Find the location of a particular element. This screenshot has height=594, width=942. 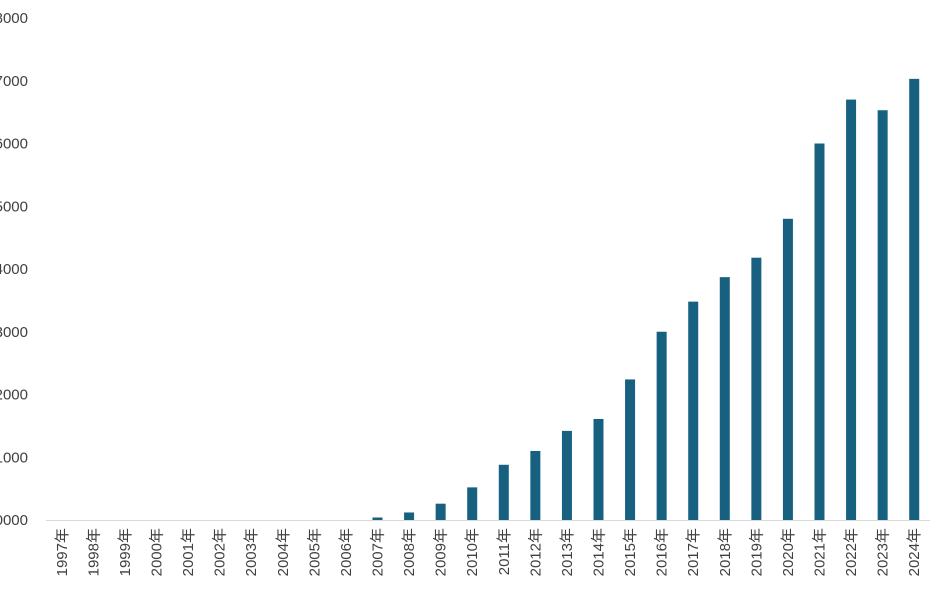

x-tick-label: 2012年 is located at coordinates (535, 552).